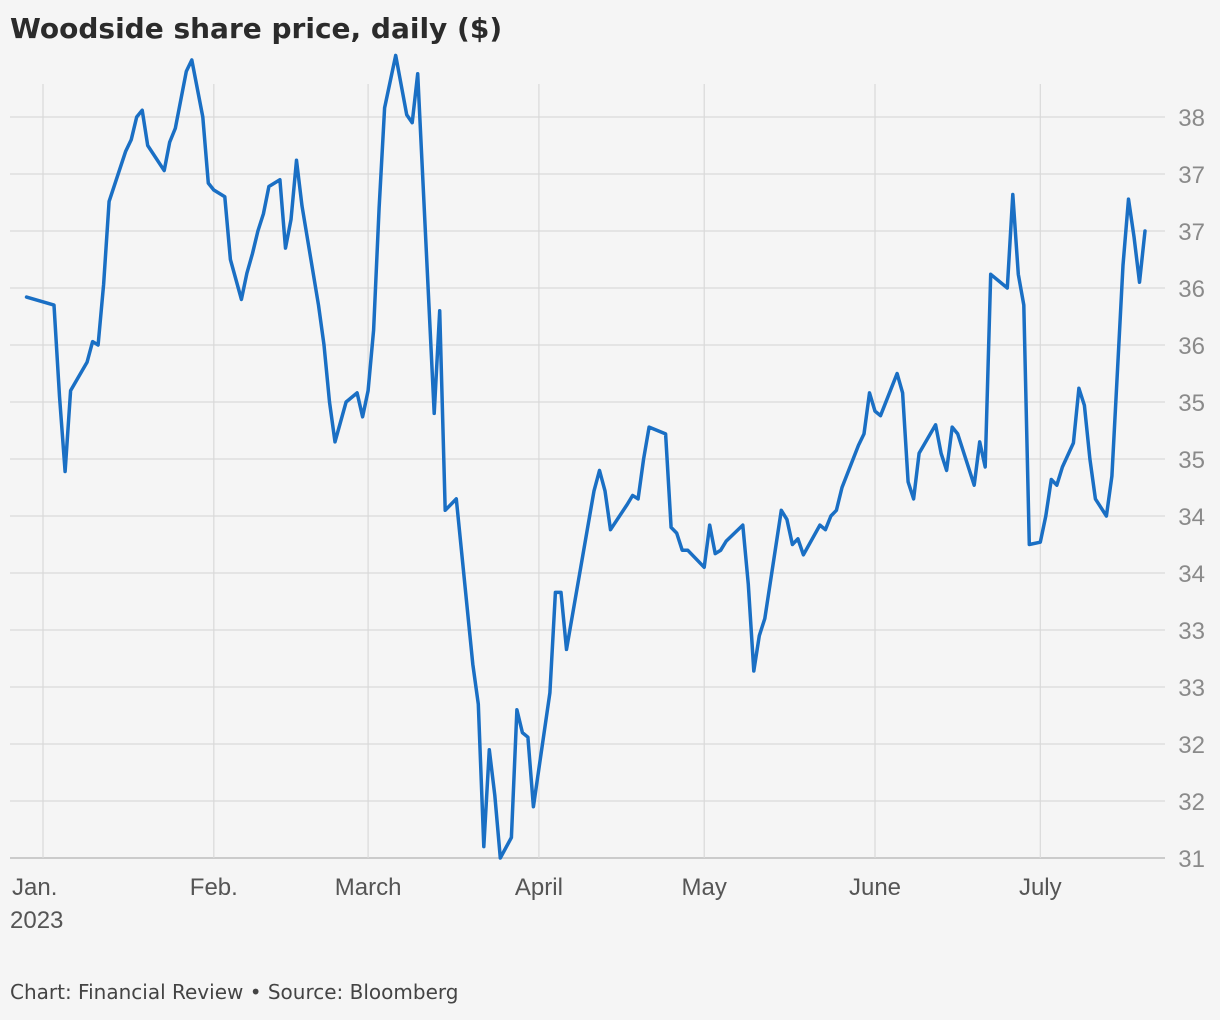  What do you see at coordinates (1191, 489) in the screenshot?
I see `y-axis-ticks: 31 32 32 33 33 34 34 35 35 36 36 37 37 38` at bounding box center [1191, 489].